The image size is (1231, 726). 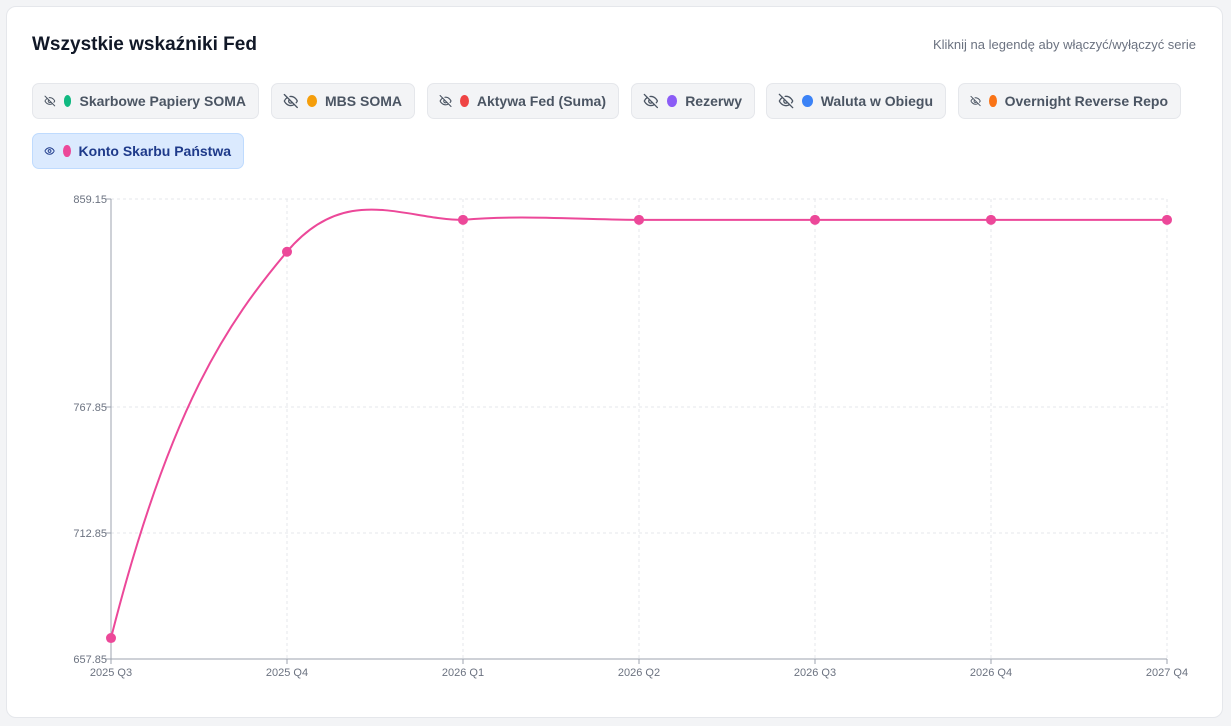 What do you see at coordinates (144, 44) in the screenshot?
I see `chart-title: Wszystkie wskaźniki Fed` at bounding box center [144, 44].